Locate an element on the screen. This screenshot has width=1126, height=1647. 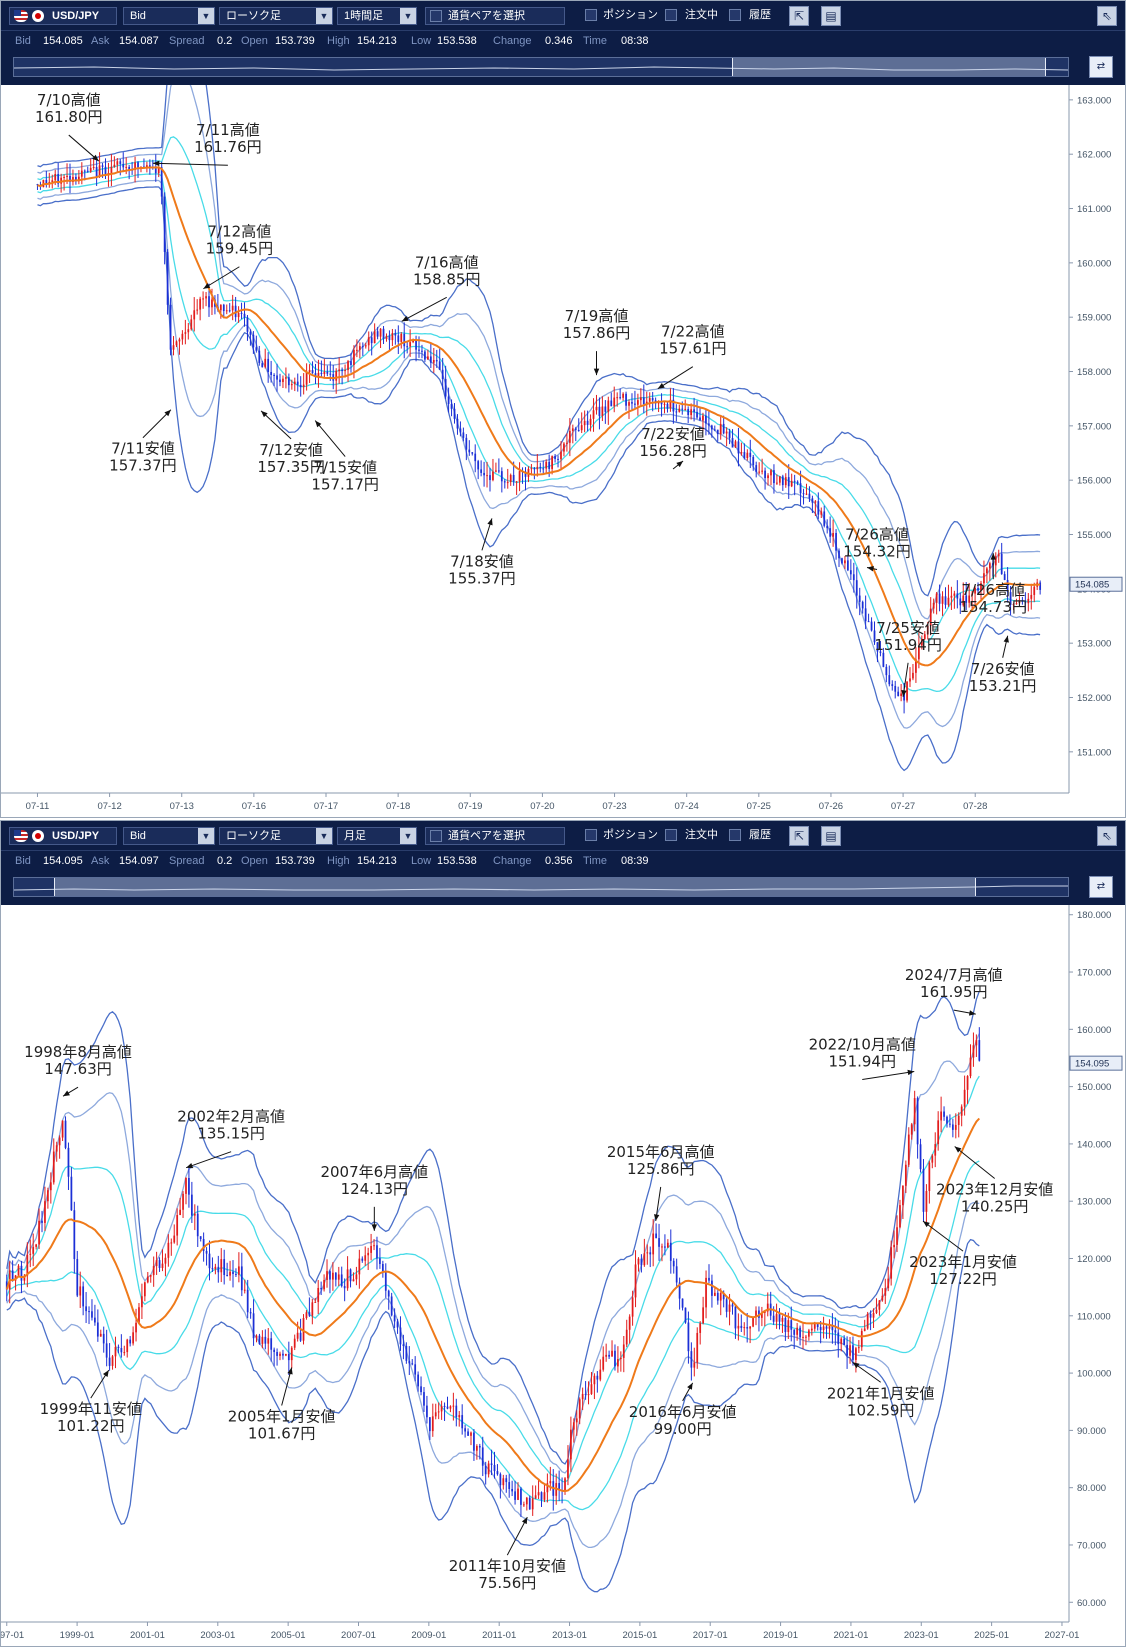
annotation-price: 124.13円 is located at coordinates (375, 1189).